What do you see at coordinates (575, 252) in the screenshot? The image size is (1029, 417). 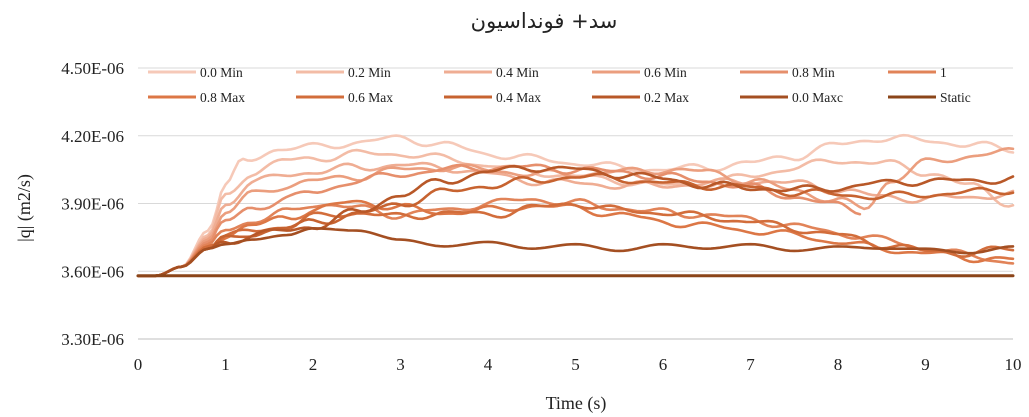 I see `series-line` at bounding box center [575, 252].